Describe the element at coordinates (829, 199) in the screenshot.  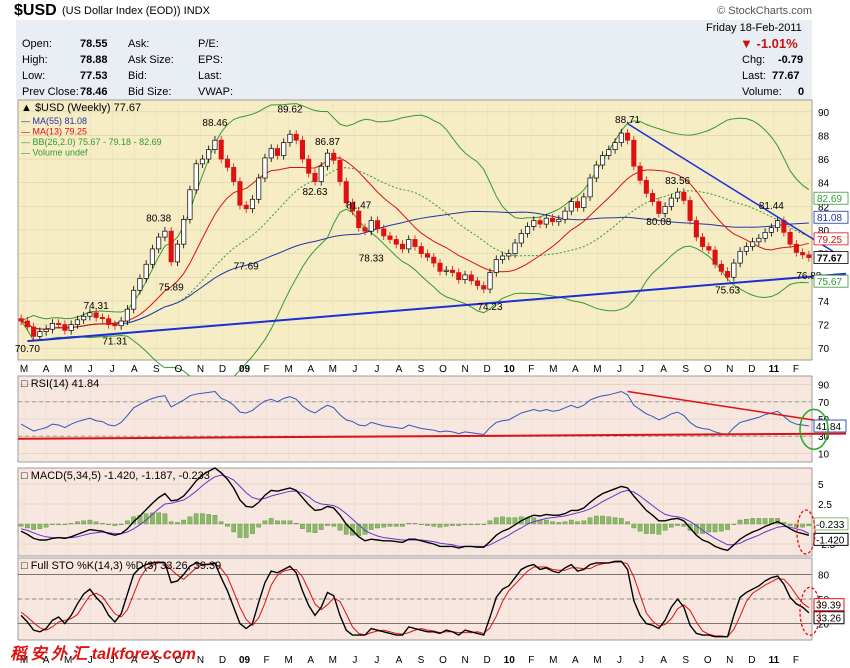
I see `right-value-label: 82.69` at that location.